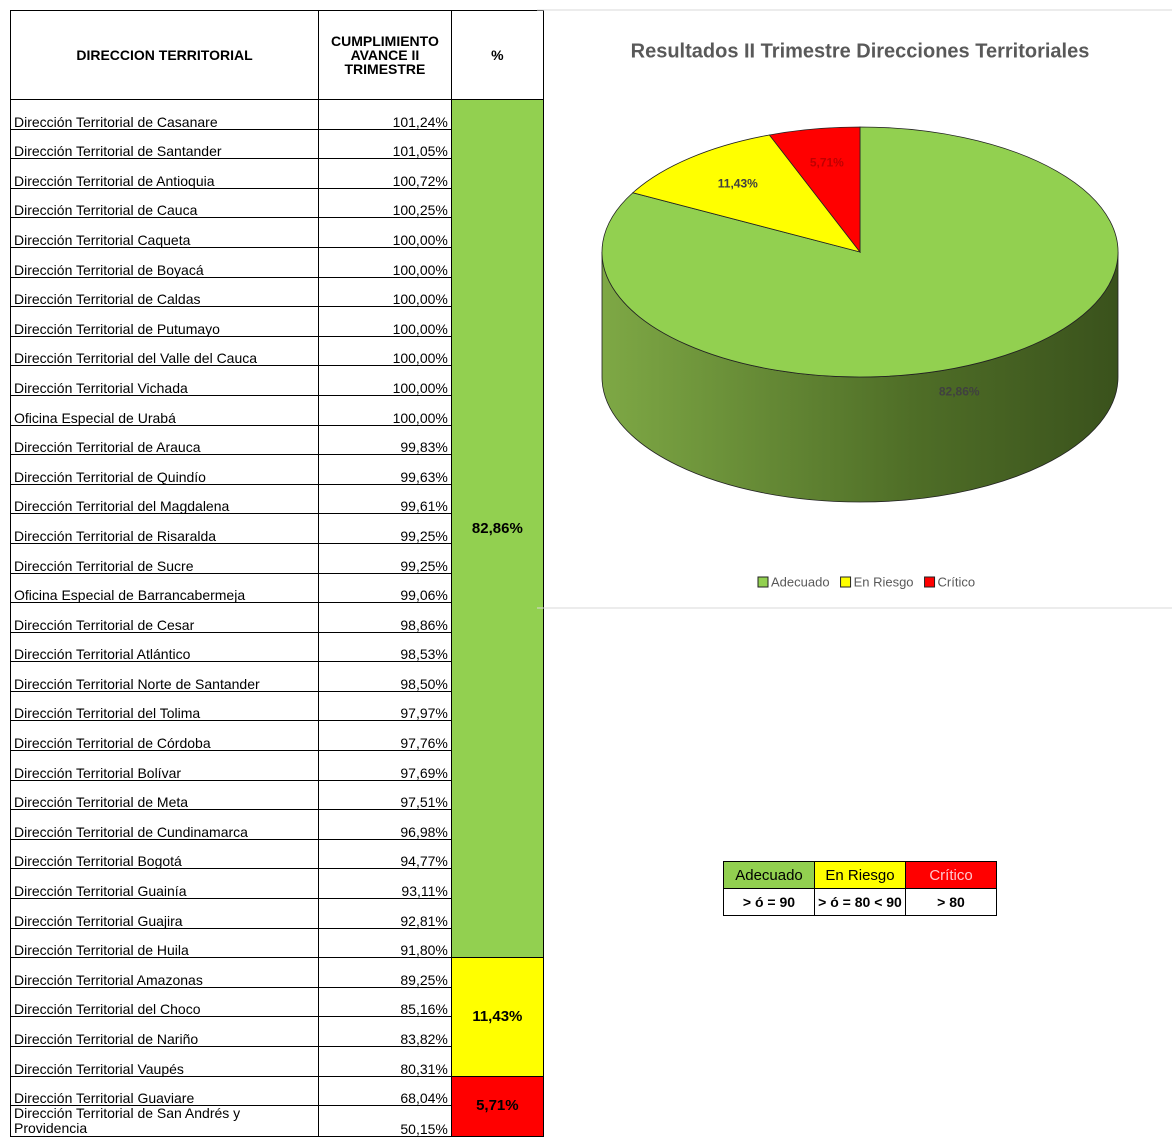 The width and height of the screenshot is (1172, 1139). I want to click on legend-label: En Riesgo, so click(884, 581).